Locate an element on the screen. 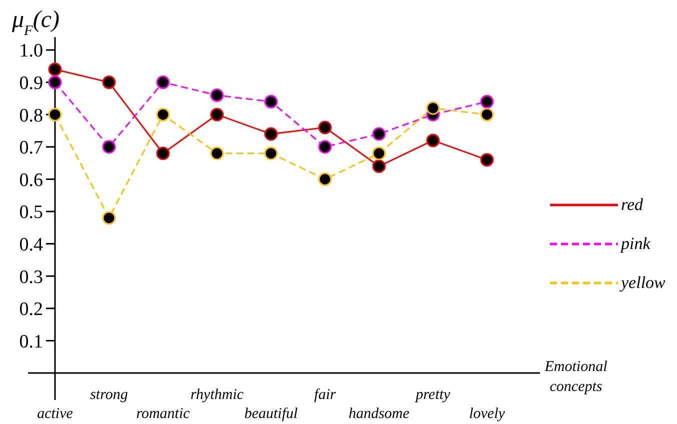 The image size is (677, 424). x-tick-label: active is located at coordinates (55, 414).